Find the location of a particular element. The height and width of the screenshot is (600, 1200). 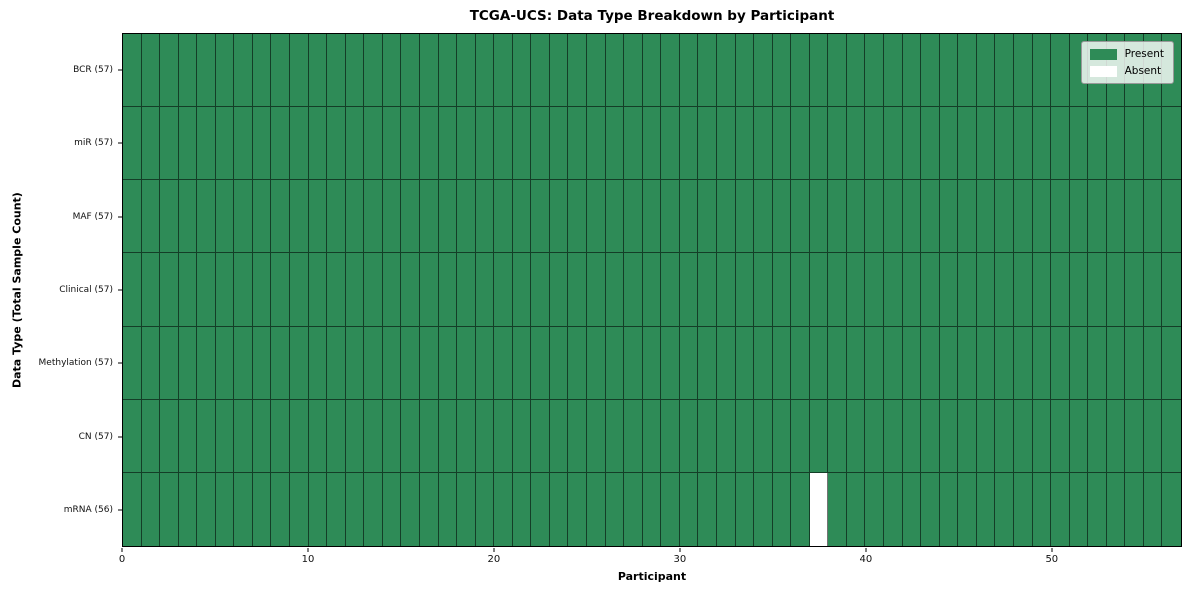

y-tick-label: Methylation (57) is located at coordinates (75, 363).